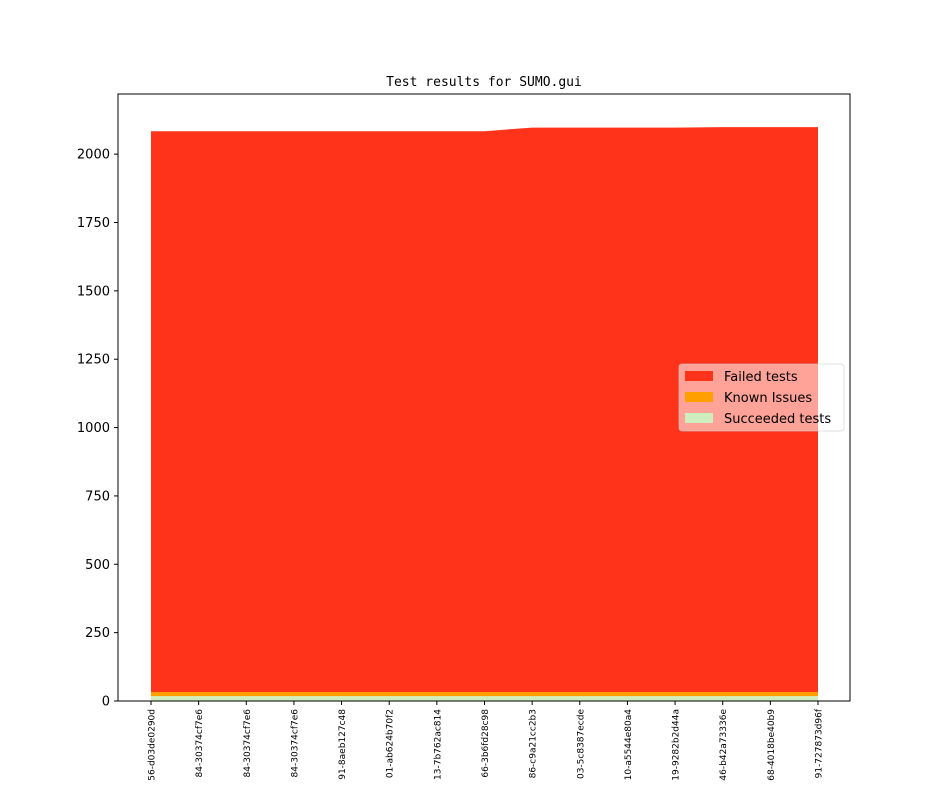  What do you see at coordinates (106, 702) in the screenshot?
I see `y-tick-label: 0` at bounding box center [106, 702].